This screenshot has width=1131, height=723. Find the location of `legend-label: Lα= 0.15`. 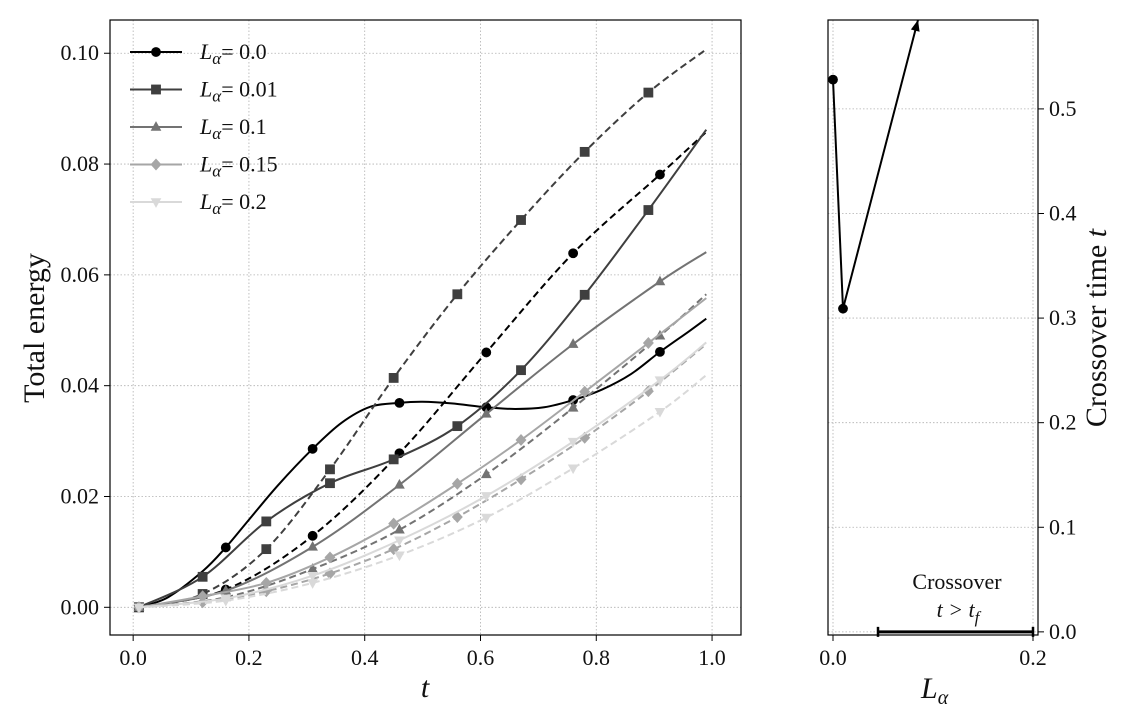

legend-label: Lα= 0.15 is located at coordinates (238, 166).